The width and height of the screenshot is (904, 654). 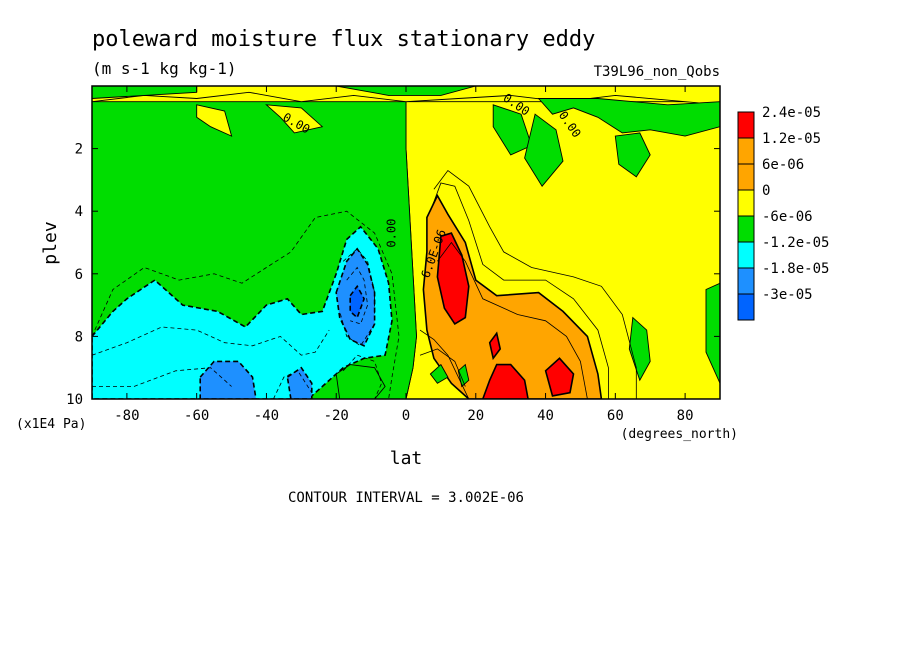 I want to click on x-axis-units: (degrees_north), so click(x=679, y=434).